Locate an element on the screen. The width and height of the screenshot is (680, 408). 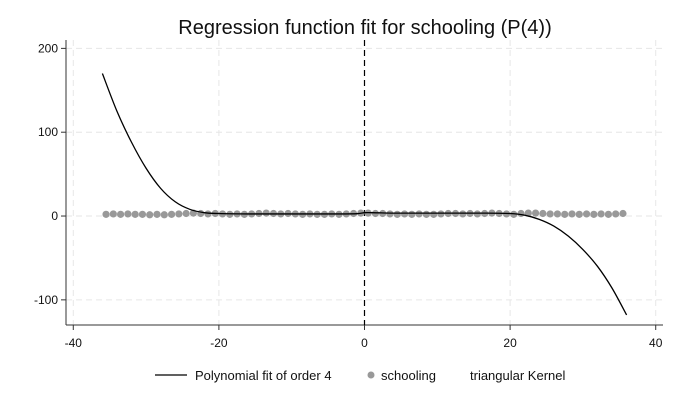
y-tick-label: 100 is located at coordinates (48, 132).